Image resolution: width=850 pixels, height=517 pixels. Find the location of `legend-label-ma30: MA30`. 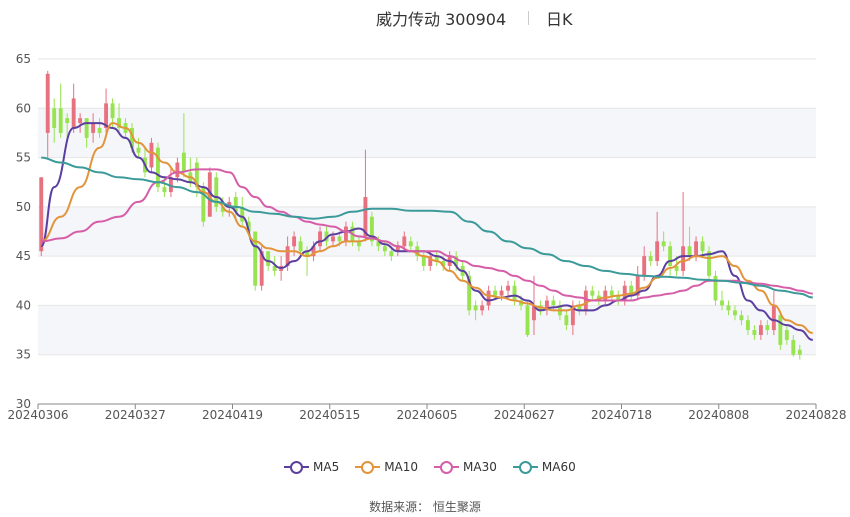

legend-label-ma30: MA30 is located at coordinates (480, 467).